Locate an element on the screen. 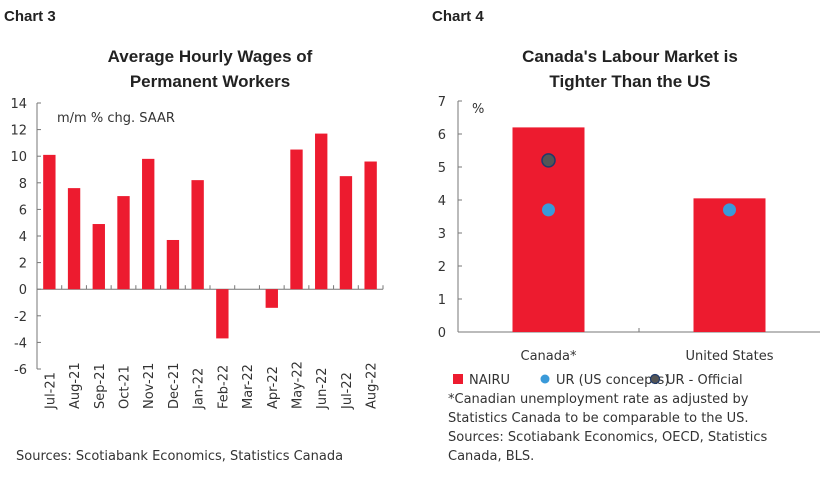 Image resolution: width=828 pixels, height=483 pixels. chart3-y-tick-label: 12 is located at coordinates (18, 131).